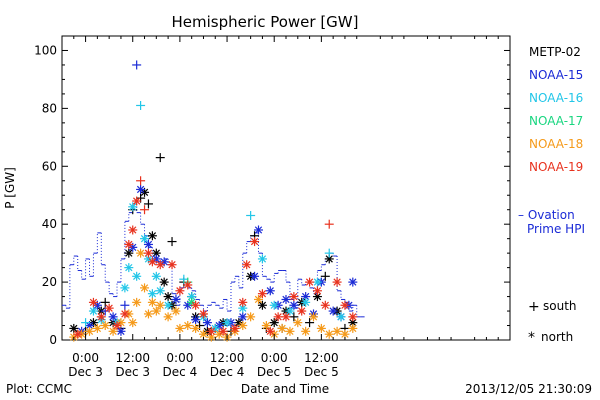 This screenshot has width=600, height=400. What do you see at coordinates (265, 22) in the screenshot?
I see `chart-title: Hemispheric Power [GW]` at bounding box center [265, 22].